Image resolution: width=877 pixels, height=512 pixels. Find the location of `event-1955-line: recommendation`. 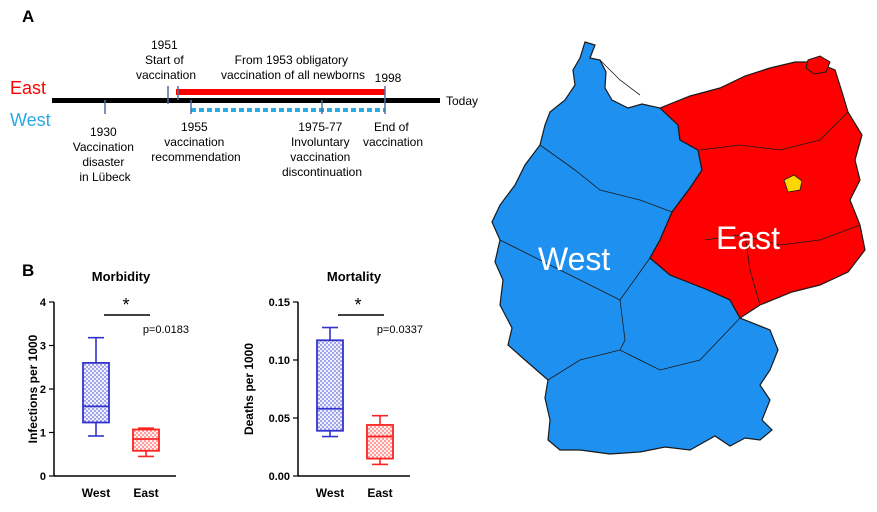

event-1955-line: recommendation is located at coordinates (195, 157).